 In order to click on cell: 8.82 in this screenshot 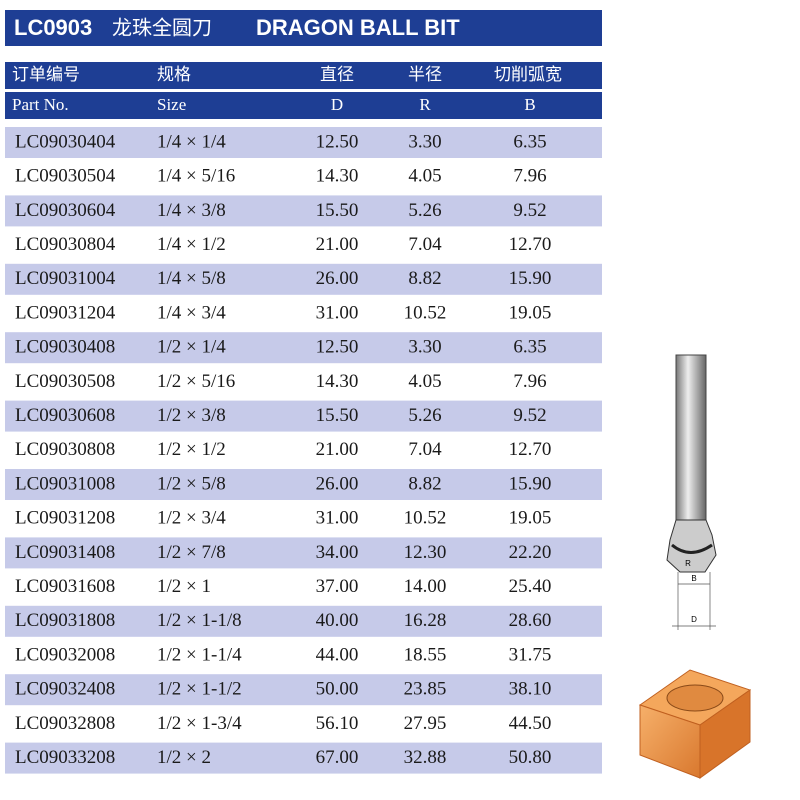, I will do `click(424, 278)`.